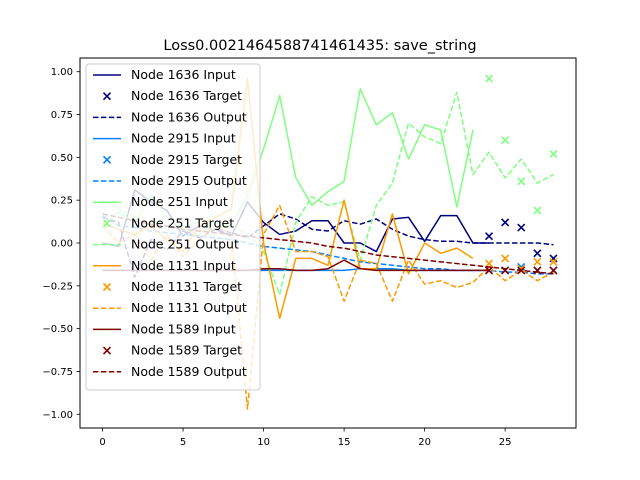 The width and height of the screenshot is (640, 480). What do you see at coordinates (182, 222) in the screenshot?
I see `legend-label-node-251-target: Node 251 Target` at bounding box center [182, 222].